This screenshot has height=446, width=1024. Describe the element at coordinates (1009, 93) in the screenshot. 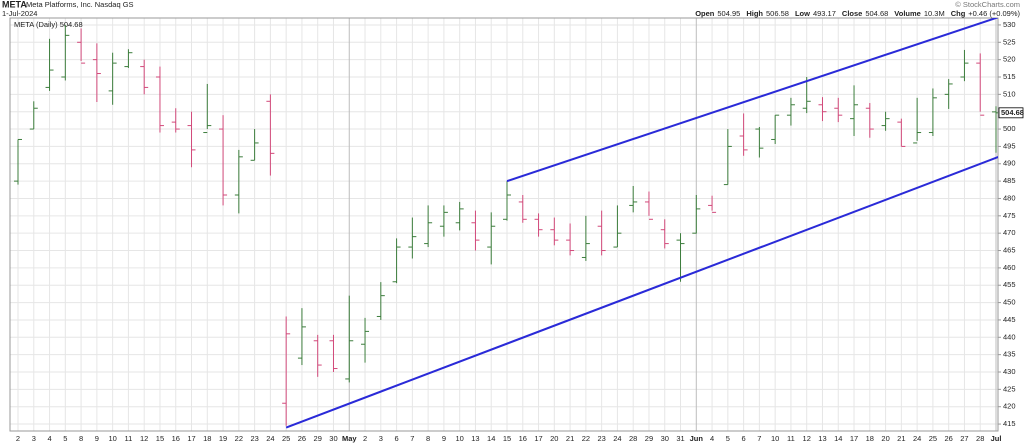

I see `y-tick-label: 510` at that location.